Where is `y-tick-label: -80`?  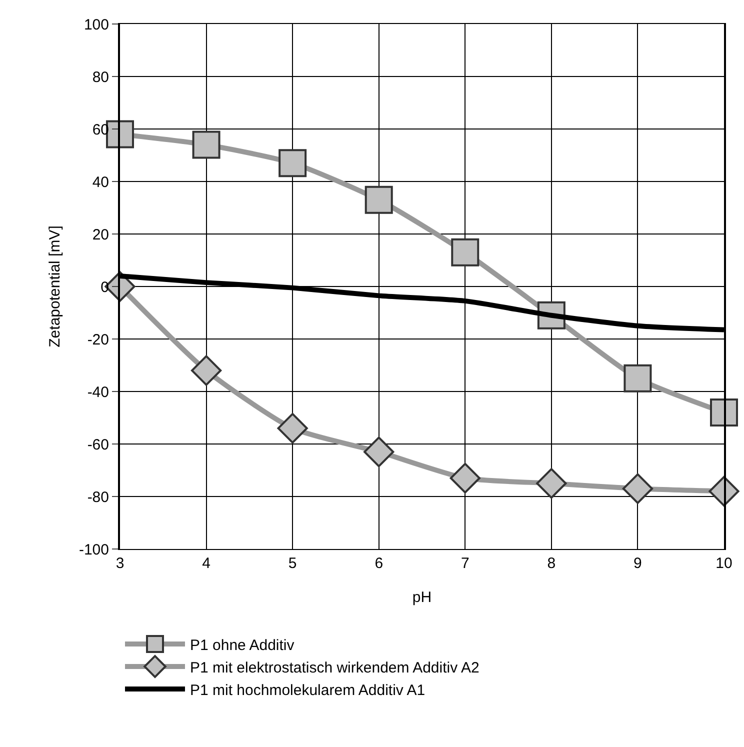
y-tick-label: -80 is located at coordinates (98, 497).